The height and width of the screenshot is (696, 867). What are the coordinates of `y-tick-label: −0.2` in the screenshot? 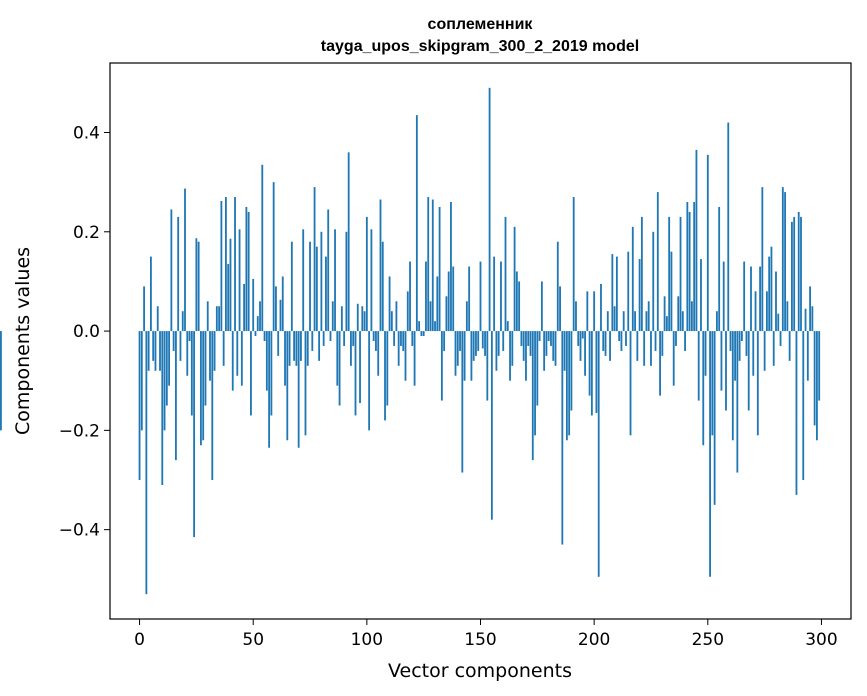 It's located at (79, 431).